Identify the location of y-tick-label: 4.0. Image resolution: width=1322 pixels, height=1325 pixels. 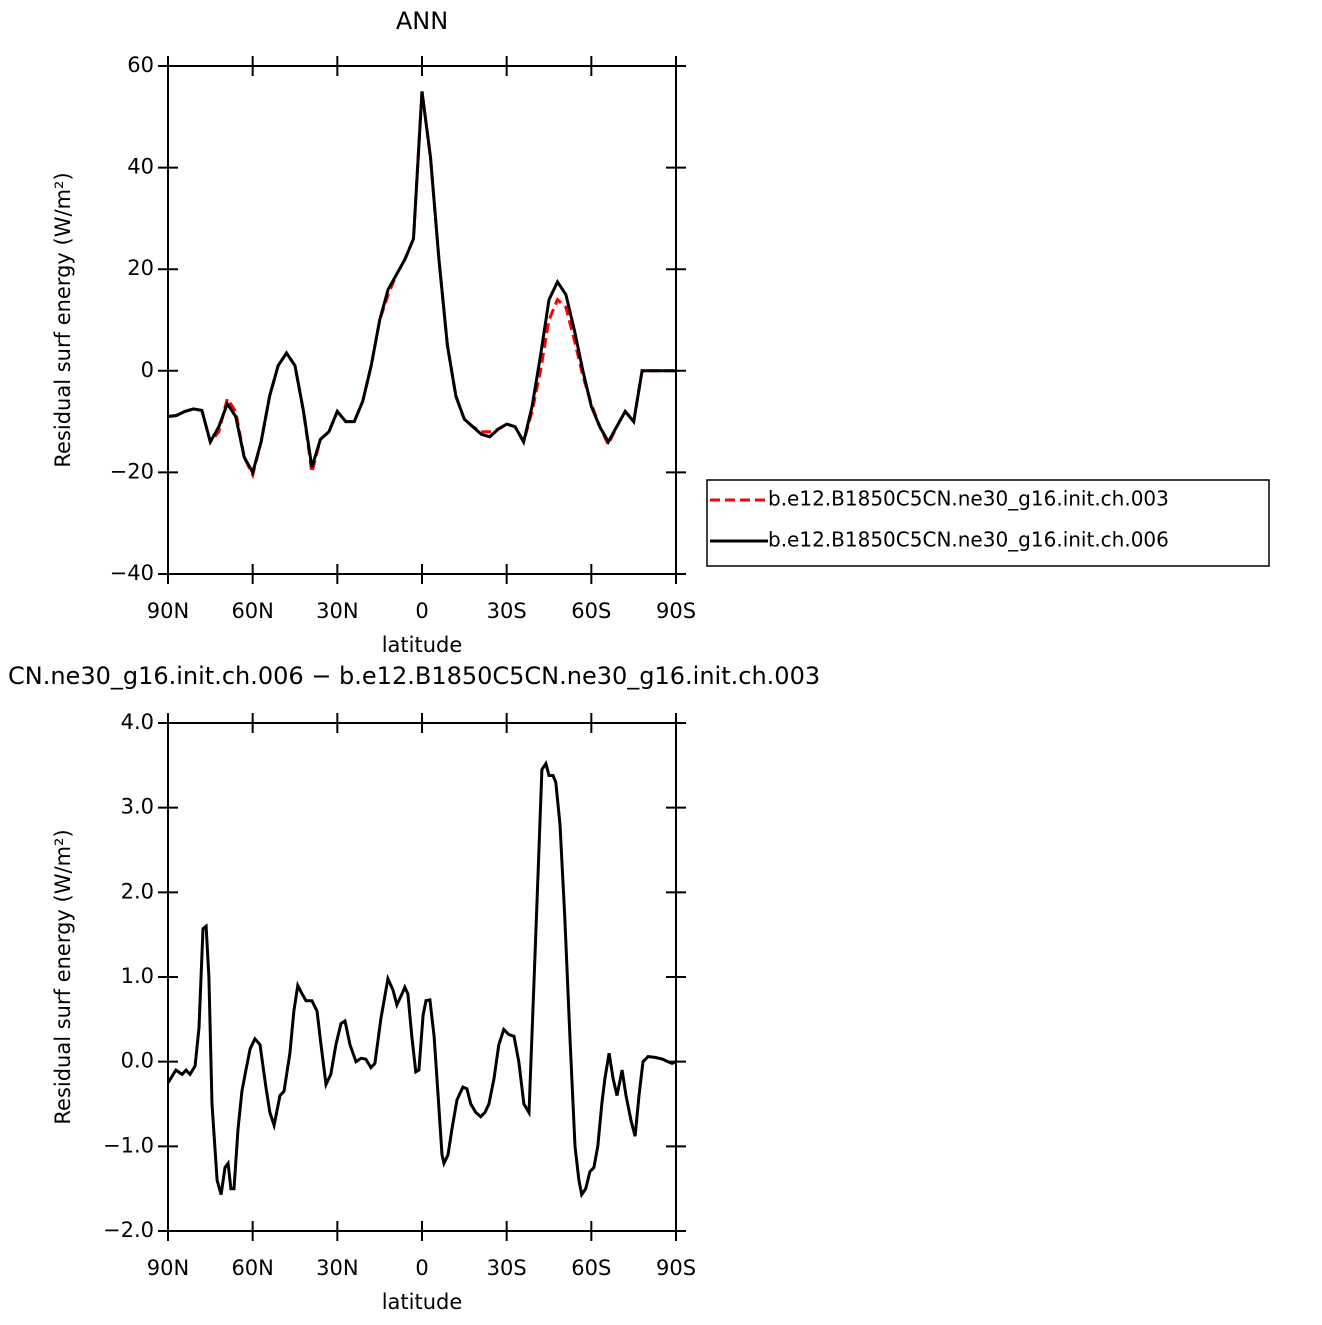
(137, 722).